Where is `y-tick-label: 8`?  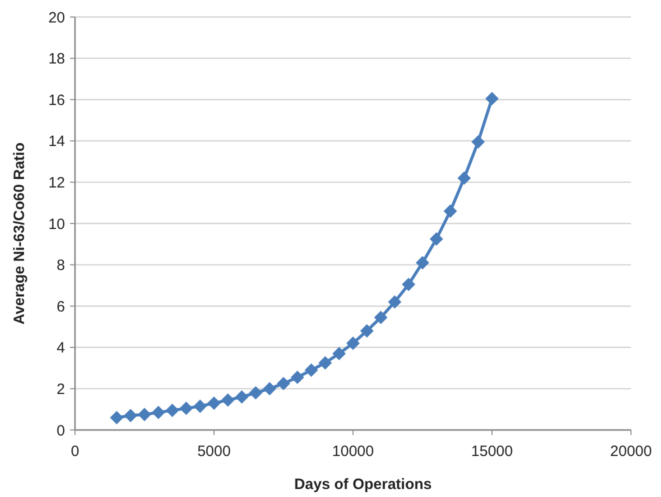 y-tick-label: 8 is located at coordinates (60, 265).